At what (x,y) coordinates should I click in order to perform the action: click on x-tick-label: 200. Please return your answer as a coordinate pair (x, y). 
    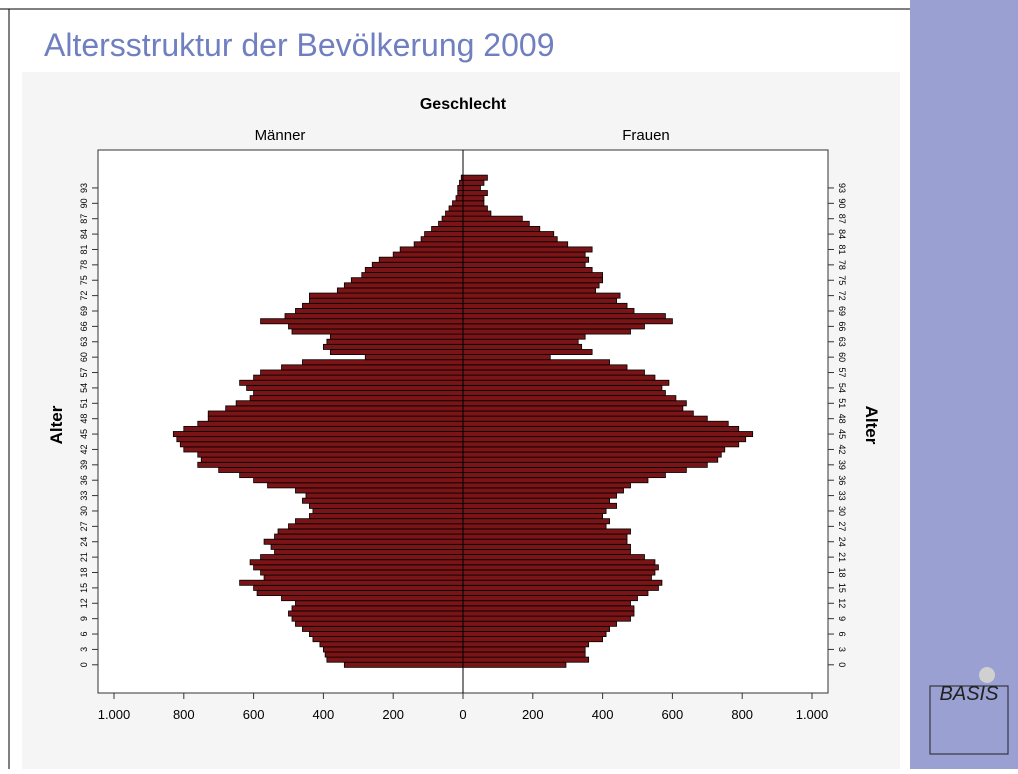
    Looking at the image, I should click on (393, 714).